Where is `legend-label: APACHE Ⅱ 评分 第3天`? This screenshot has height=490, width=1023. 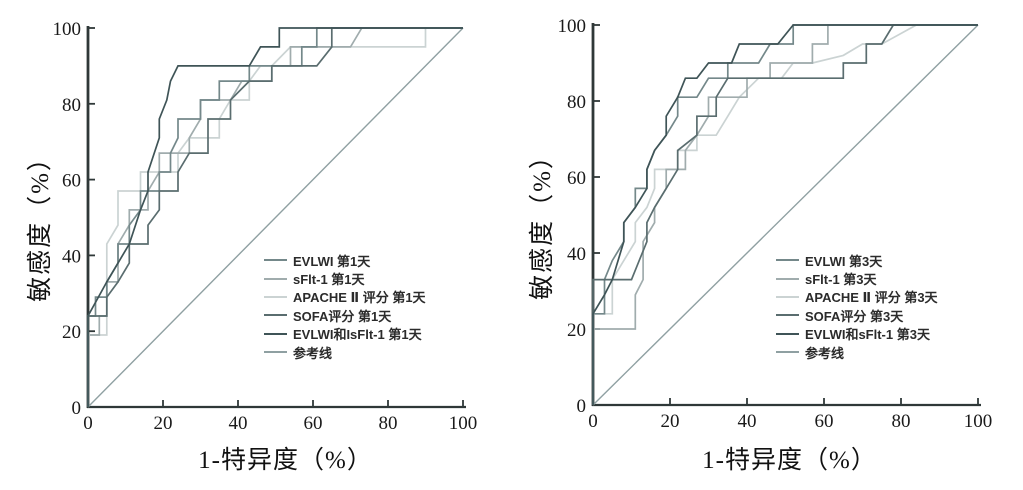
legend-label: APACHE Ⅱ 评分 第3天 is located at coordinates (871, 298).